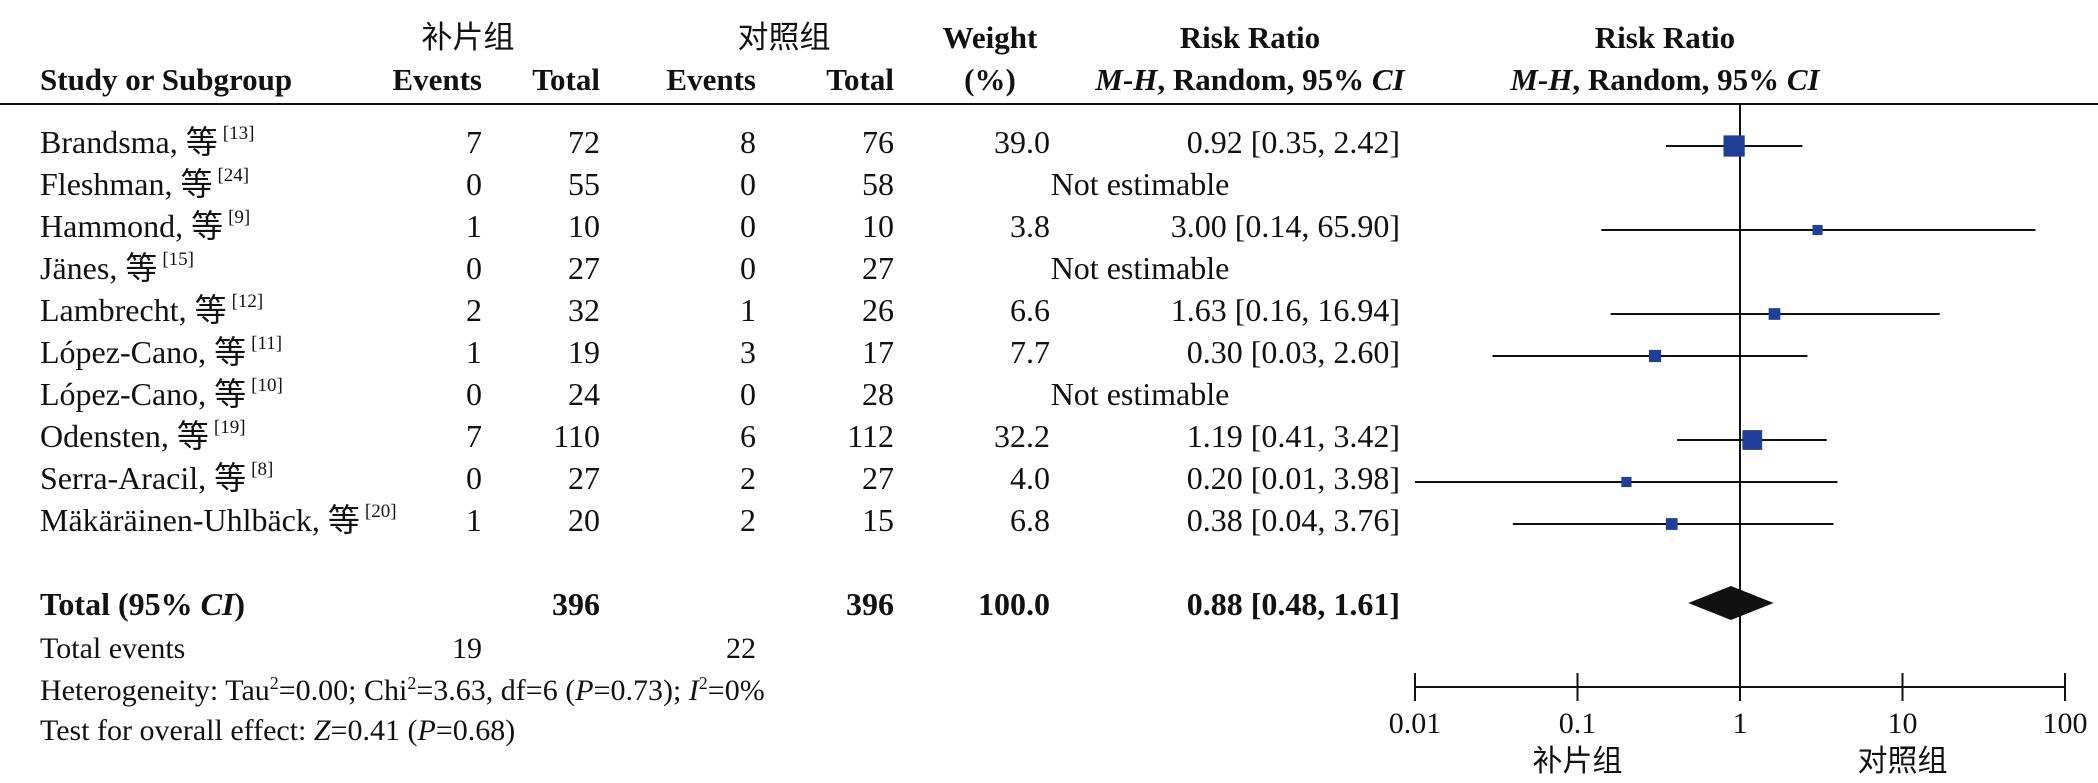 The image size is (2098, 783). I want to click on header-rule, so click(1049, 104).